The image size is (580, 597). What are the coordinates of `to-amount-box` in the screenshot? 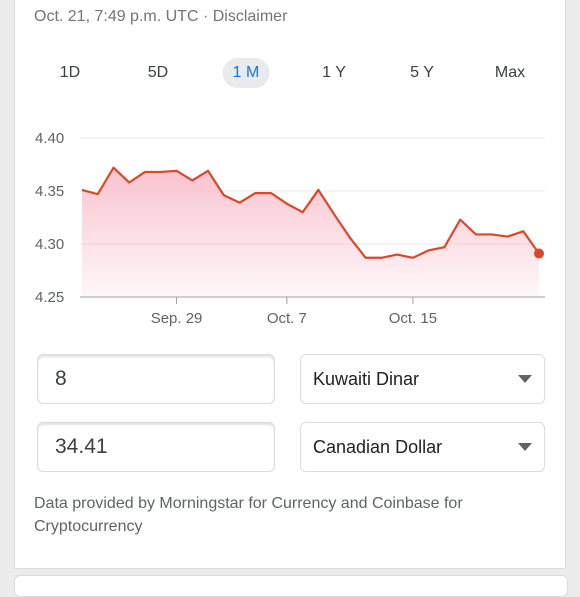 It's located at (156, 447).